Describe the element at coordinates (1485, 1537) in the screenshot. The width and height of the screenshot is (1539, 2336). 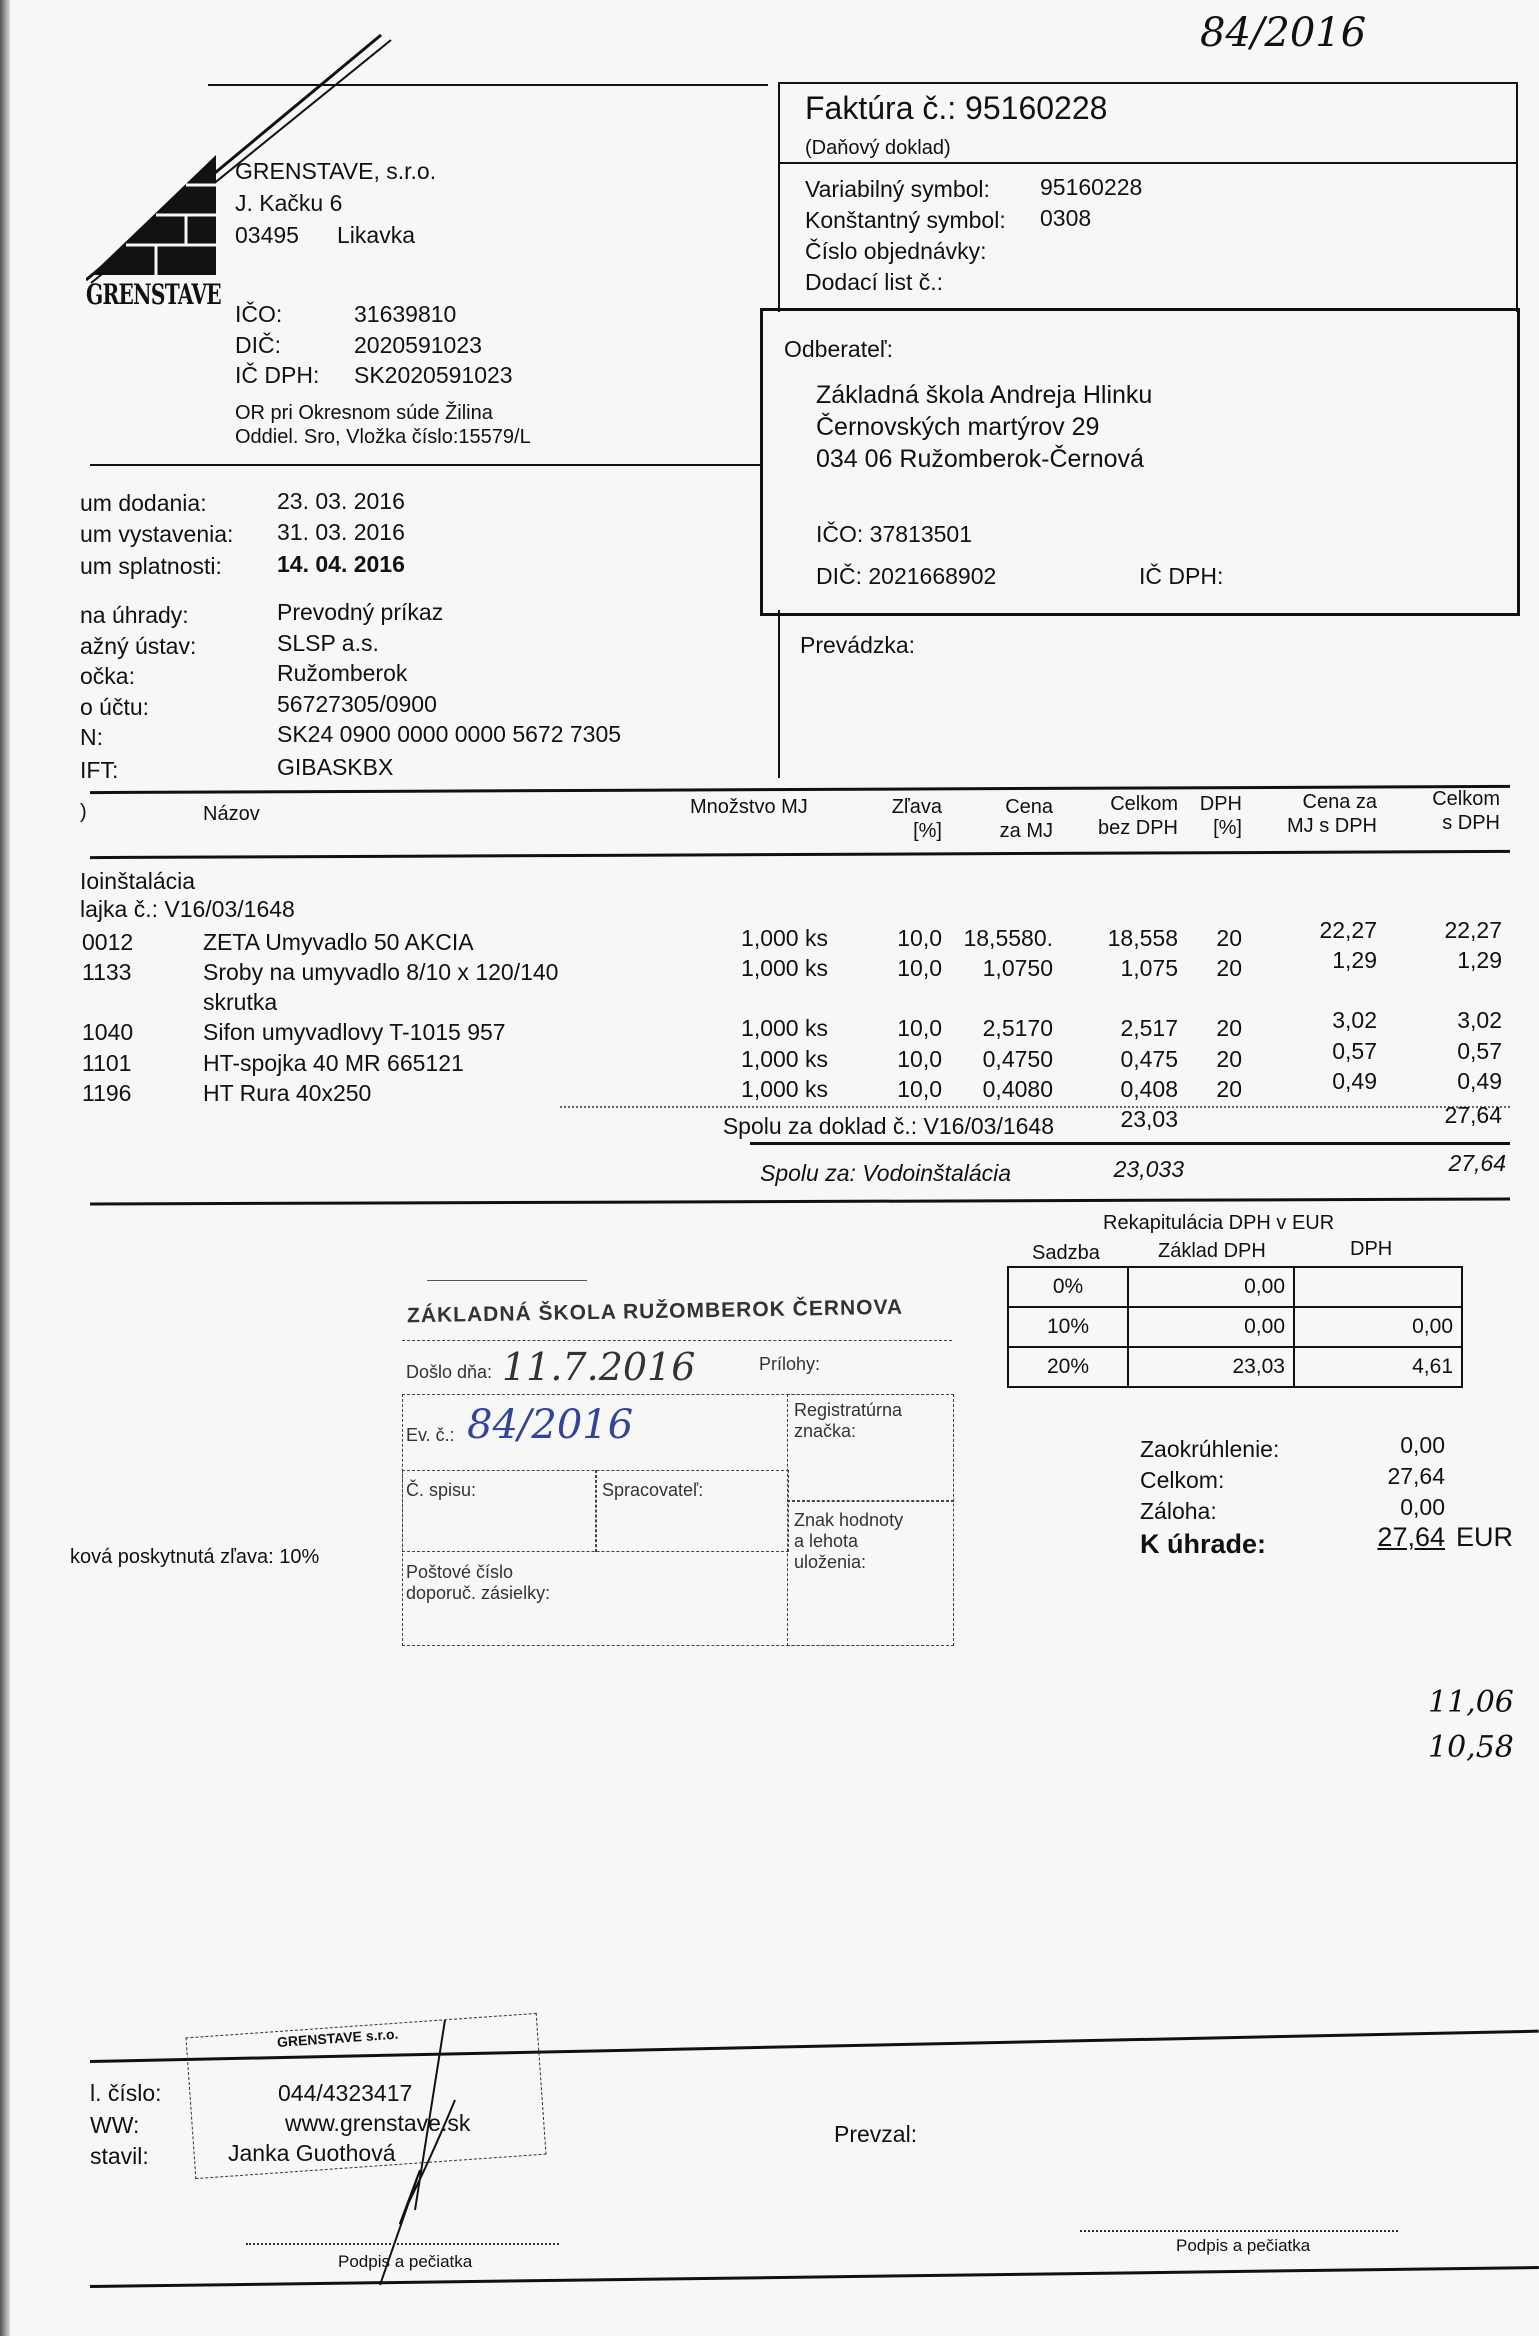
I see `currency: EUR` at that location.